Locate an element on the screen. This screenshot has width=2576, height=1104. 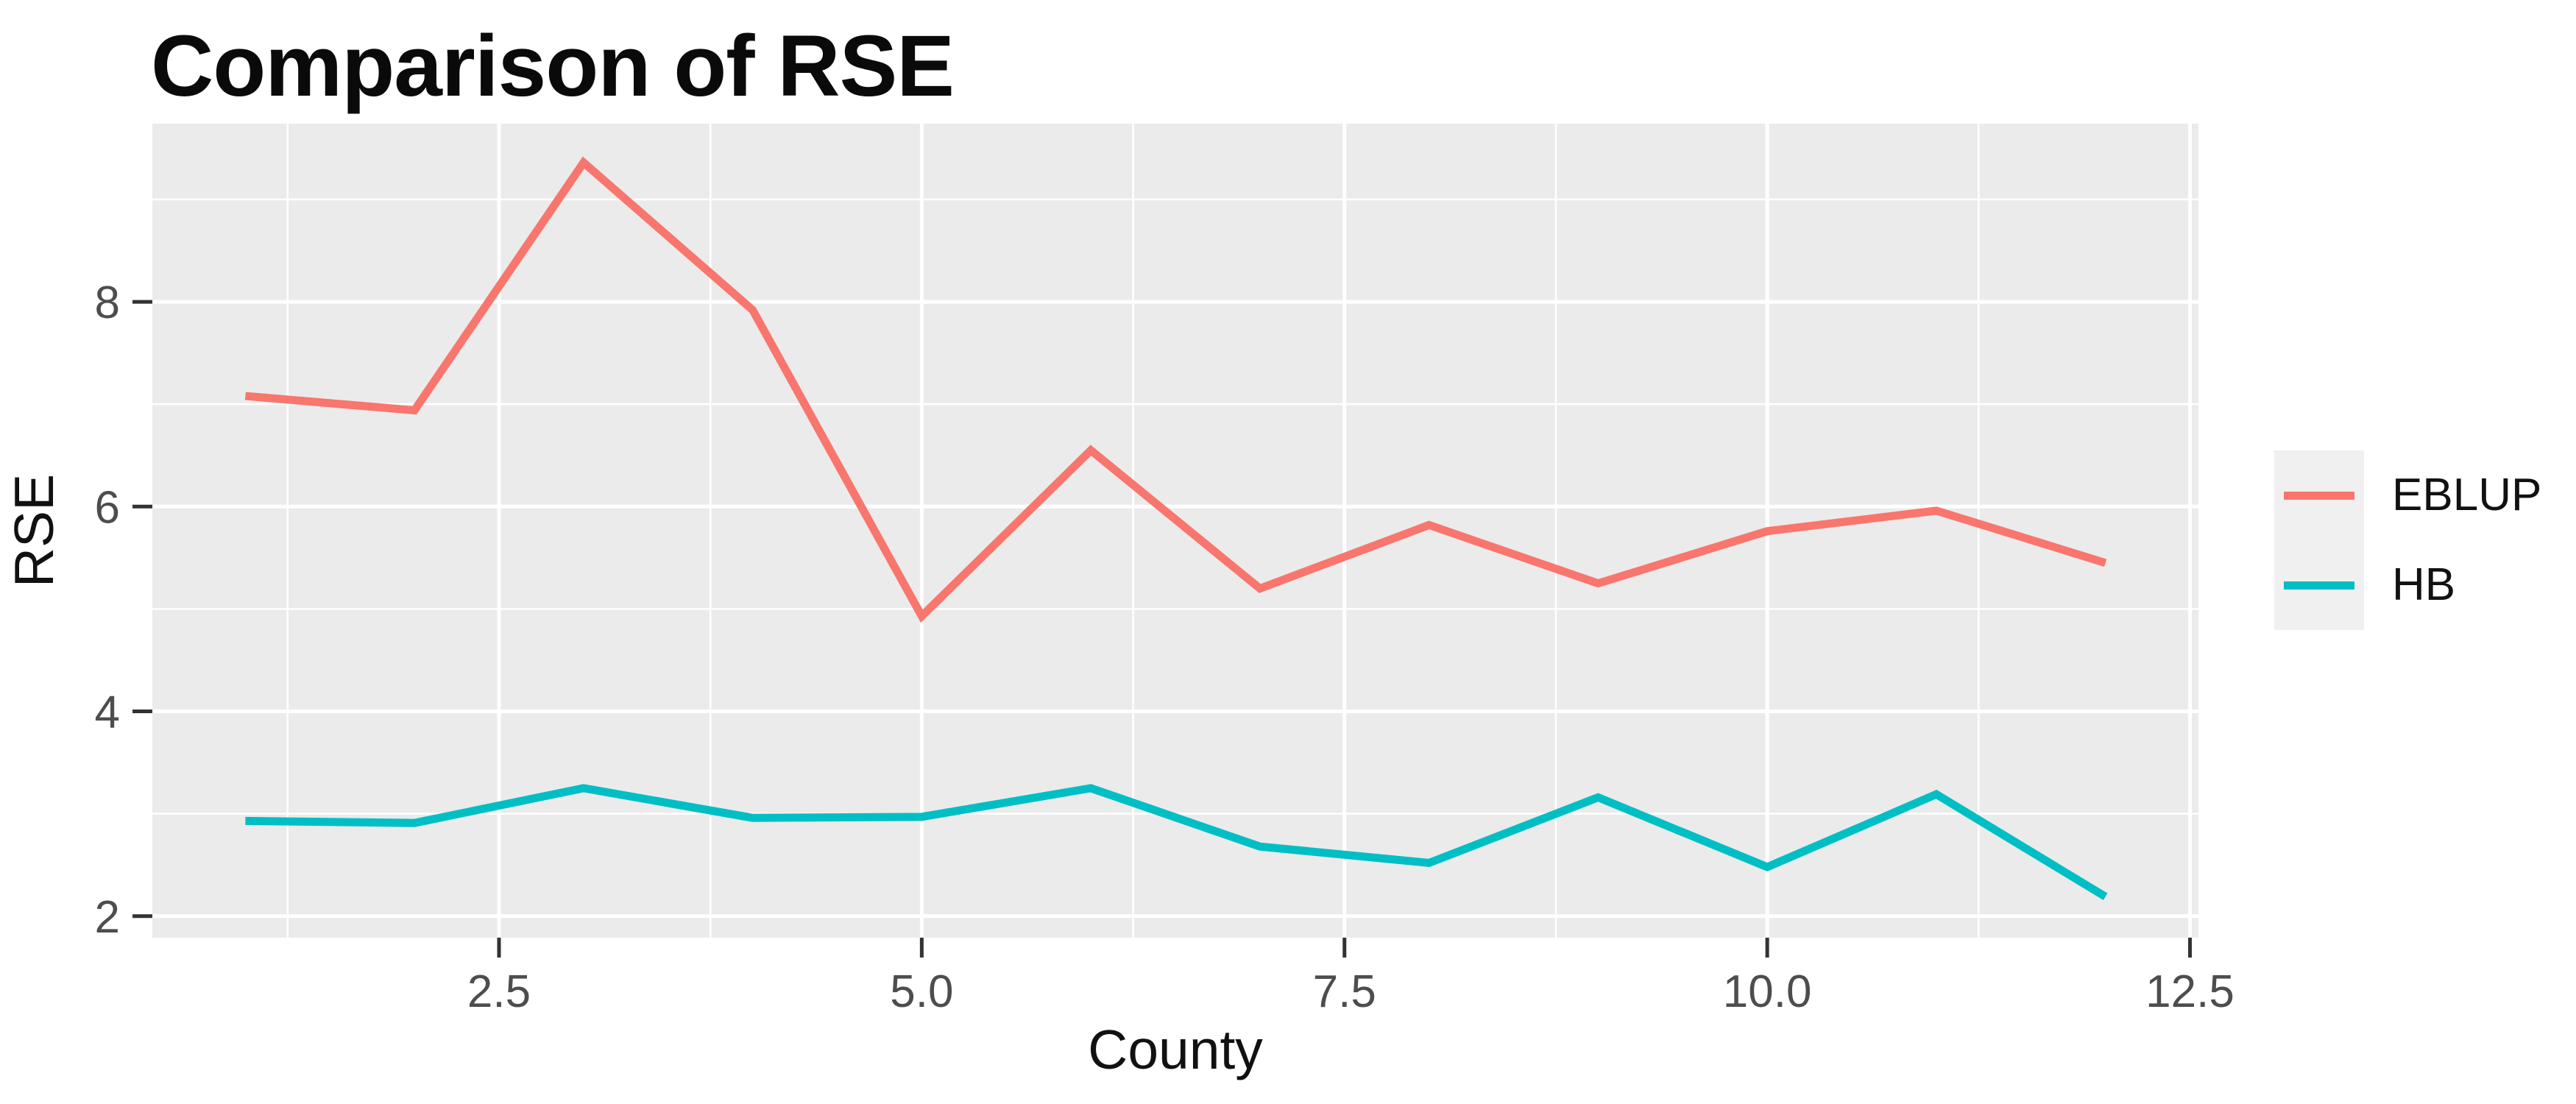
legend-key-hb is located at coordinates (2319, 585).